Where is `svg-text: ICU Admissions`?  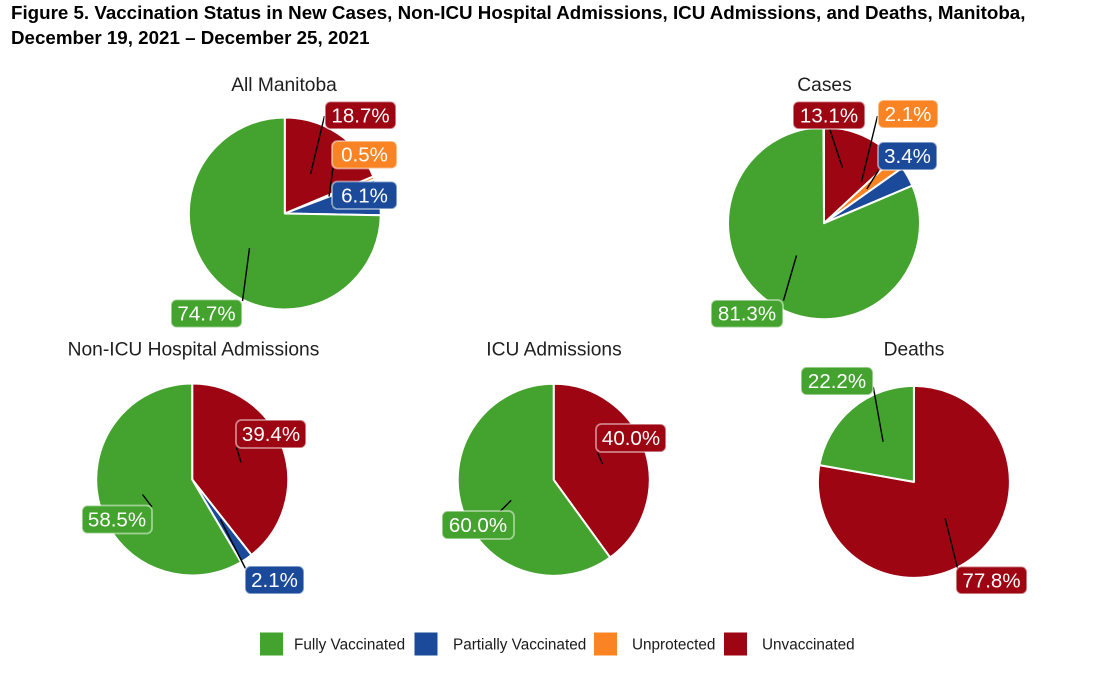 svg-text: ICU Admissions is located at coordinates (553, 350).